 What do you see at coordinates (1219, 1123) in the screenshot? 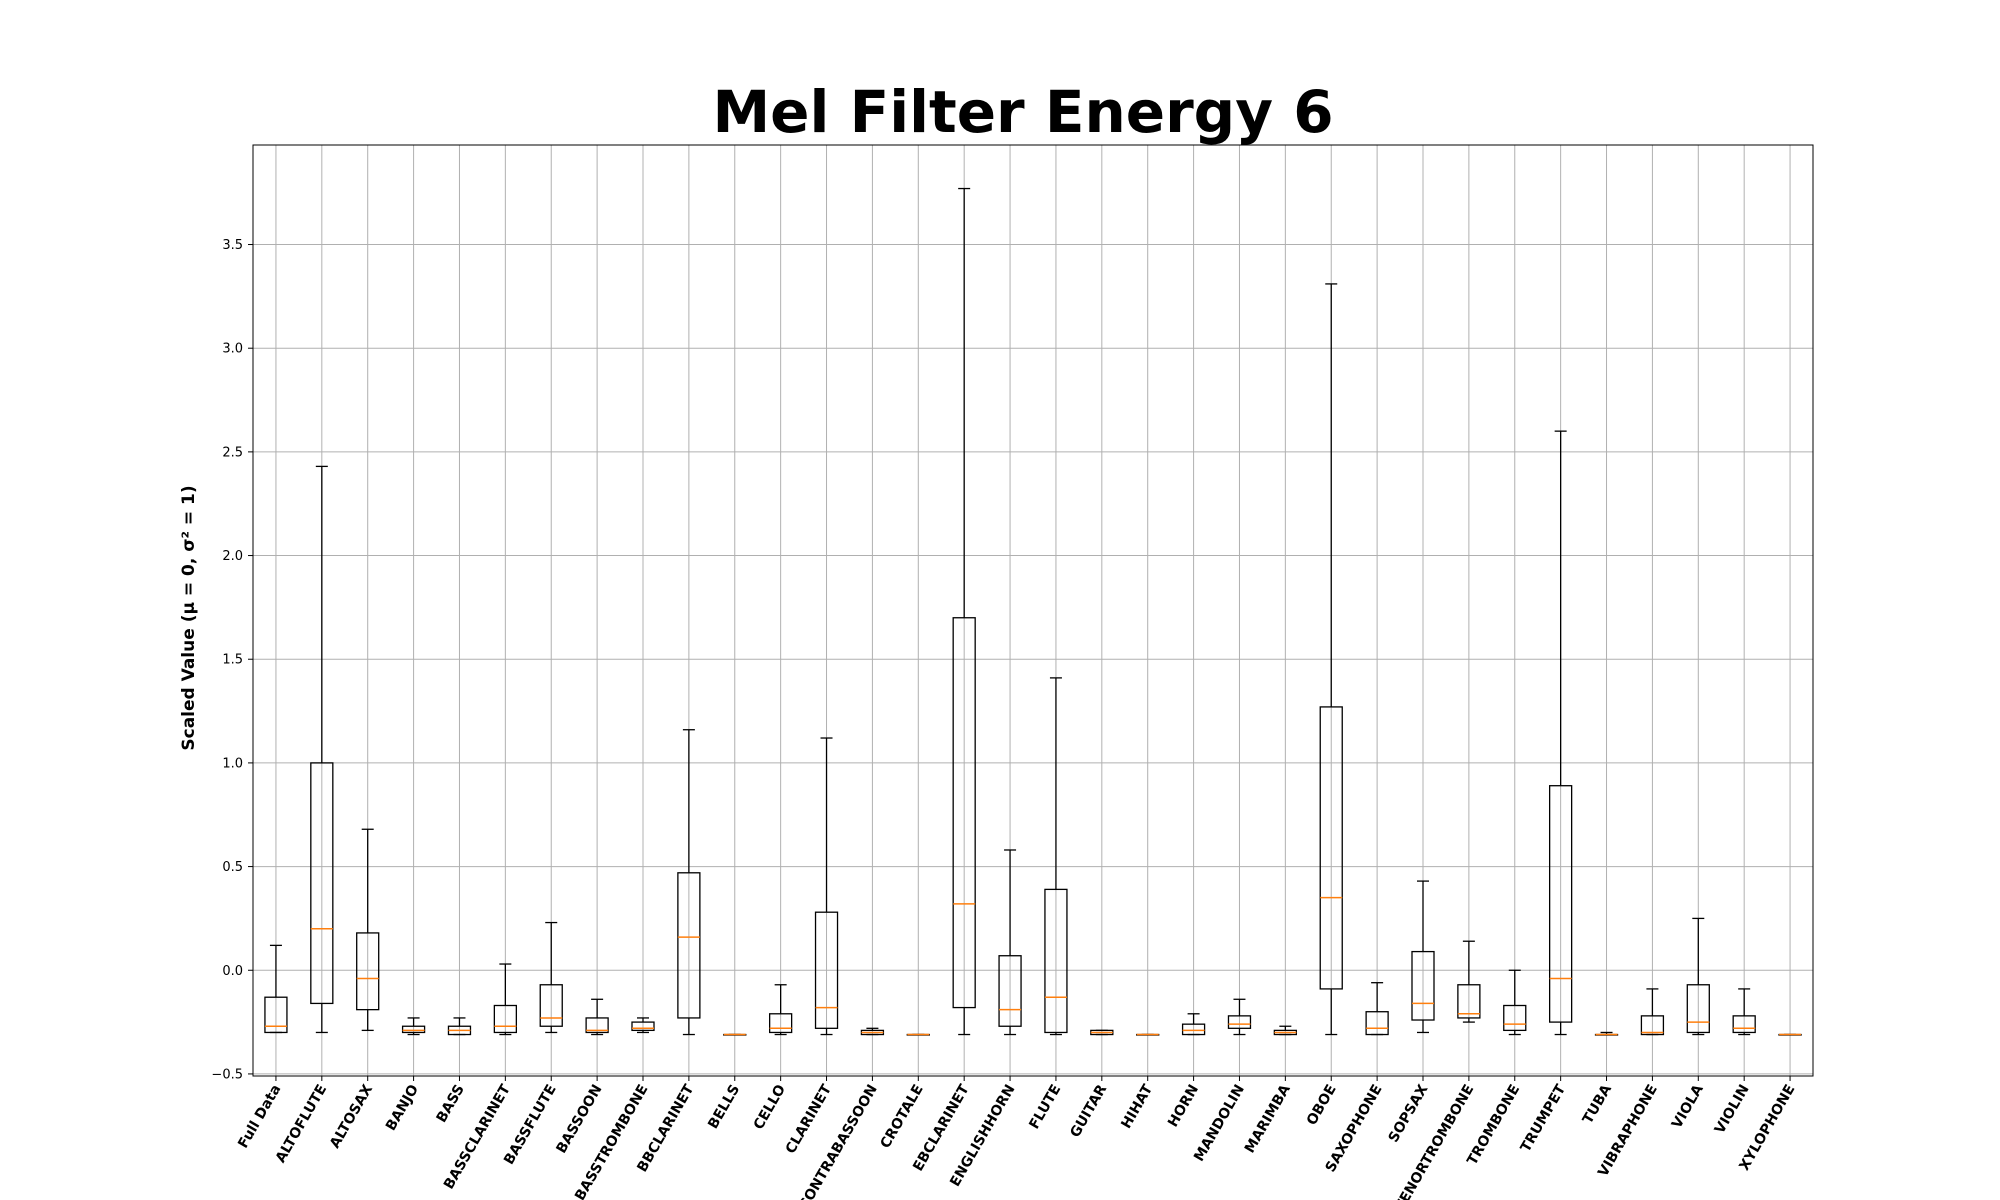
I see `x-tick-label: MANDOLIN` at bounding box center [1219, 1123].